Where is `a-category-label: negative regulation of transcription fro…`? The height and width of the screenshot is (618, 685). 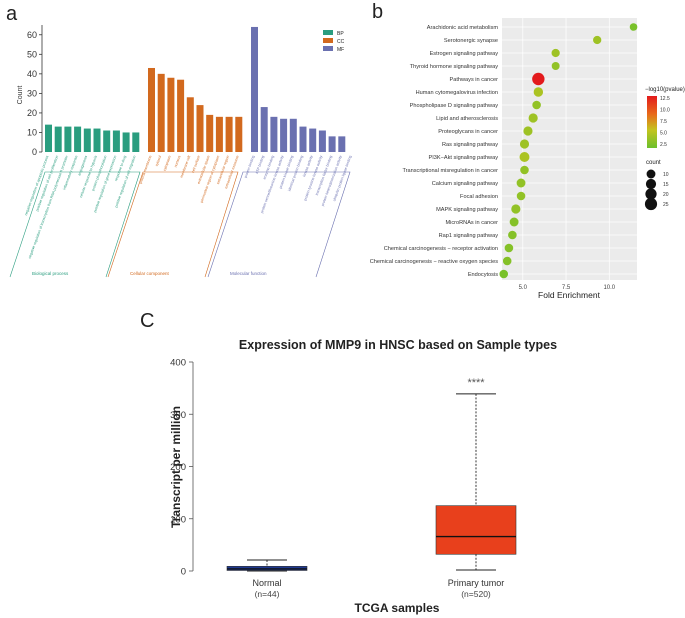 a-category-label: negative regulation of transcription fro… is located at coordinates (48, 206).